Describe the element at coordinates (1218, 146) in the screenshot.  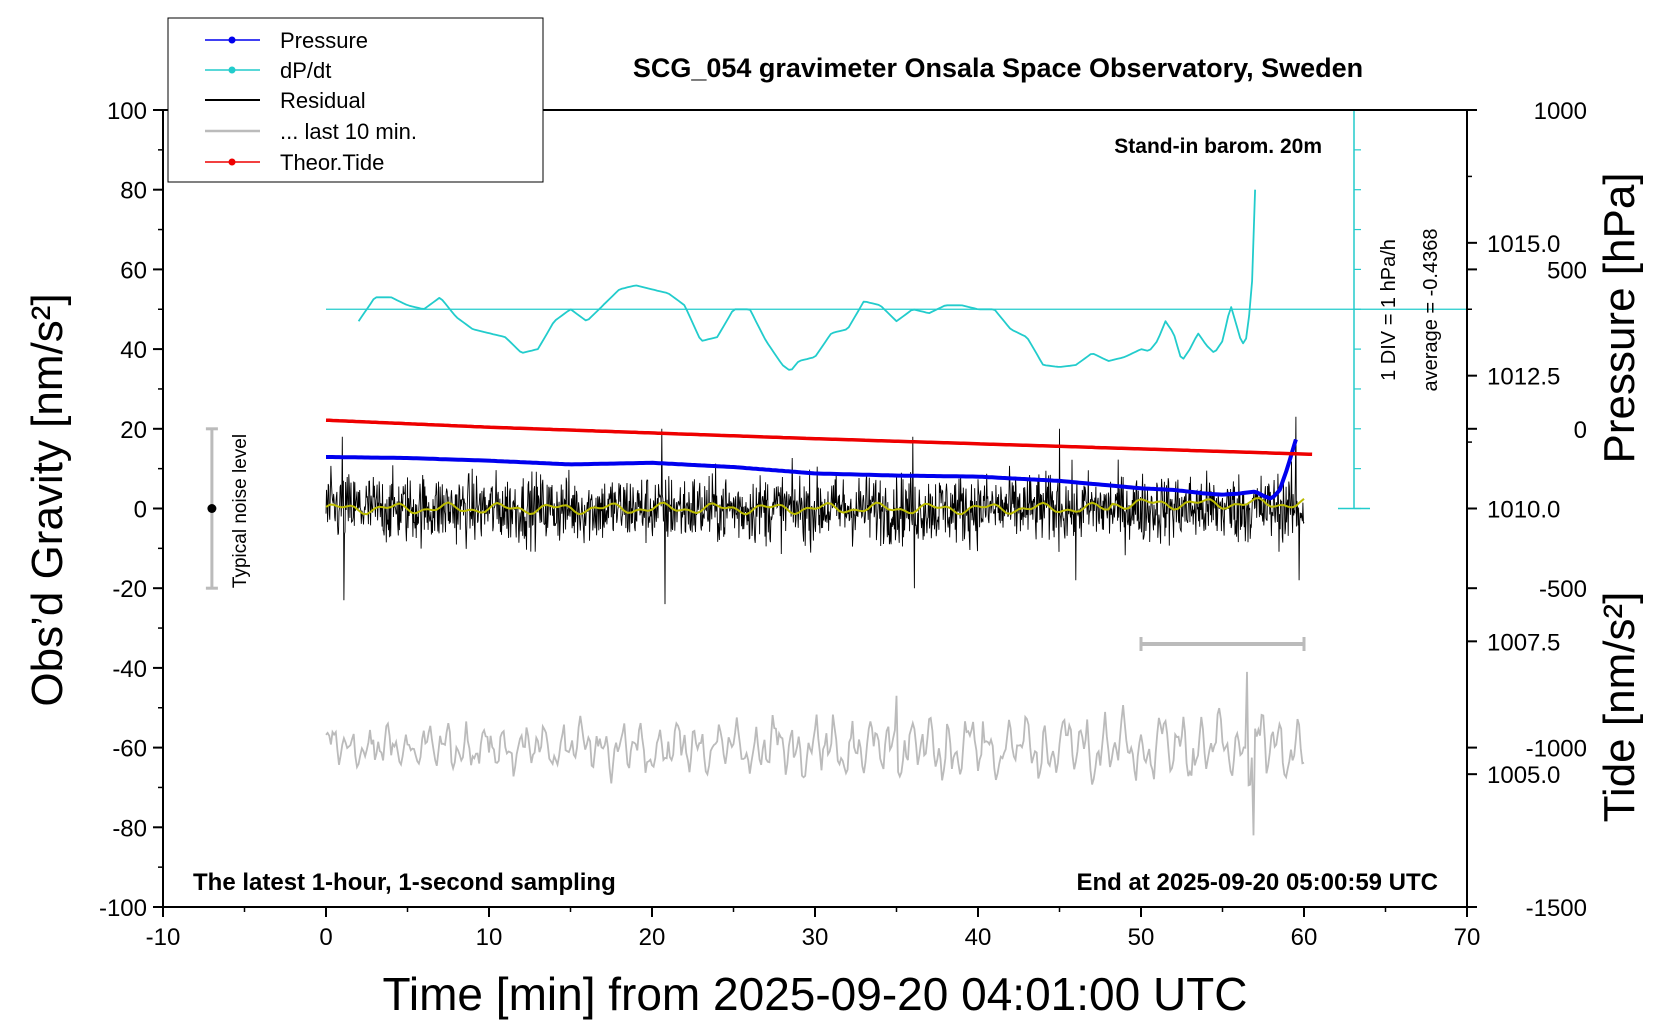
I see `barometer-annotation: Stand-in barom. 20m` at that location.